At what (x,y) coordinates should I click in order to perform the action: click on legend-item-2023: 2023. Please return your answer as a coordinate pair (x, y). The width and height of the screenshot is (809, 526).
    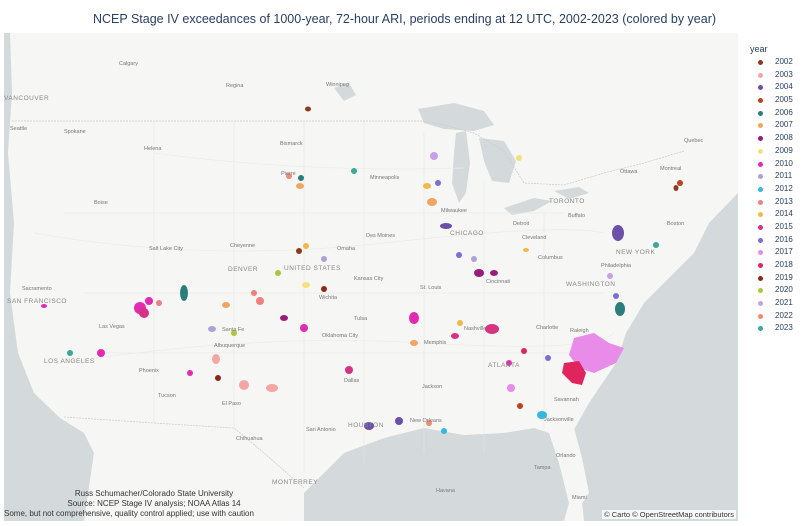
    Looking at the image, I should click on (779, 329).